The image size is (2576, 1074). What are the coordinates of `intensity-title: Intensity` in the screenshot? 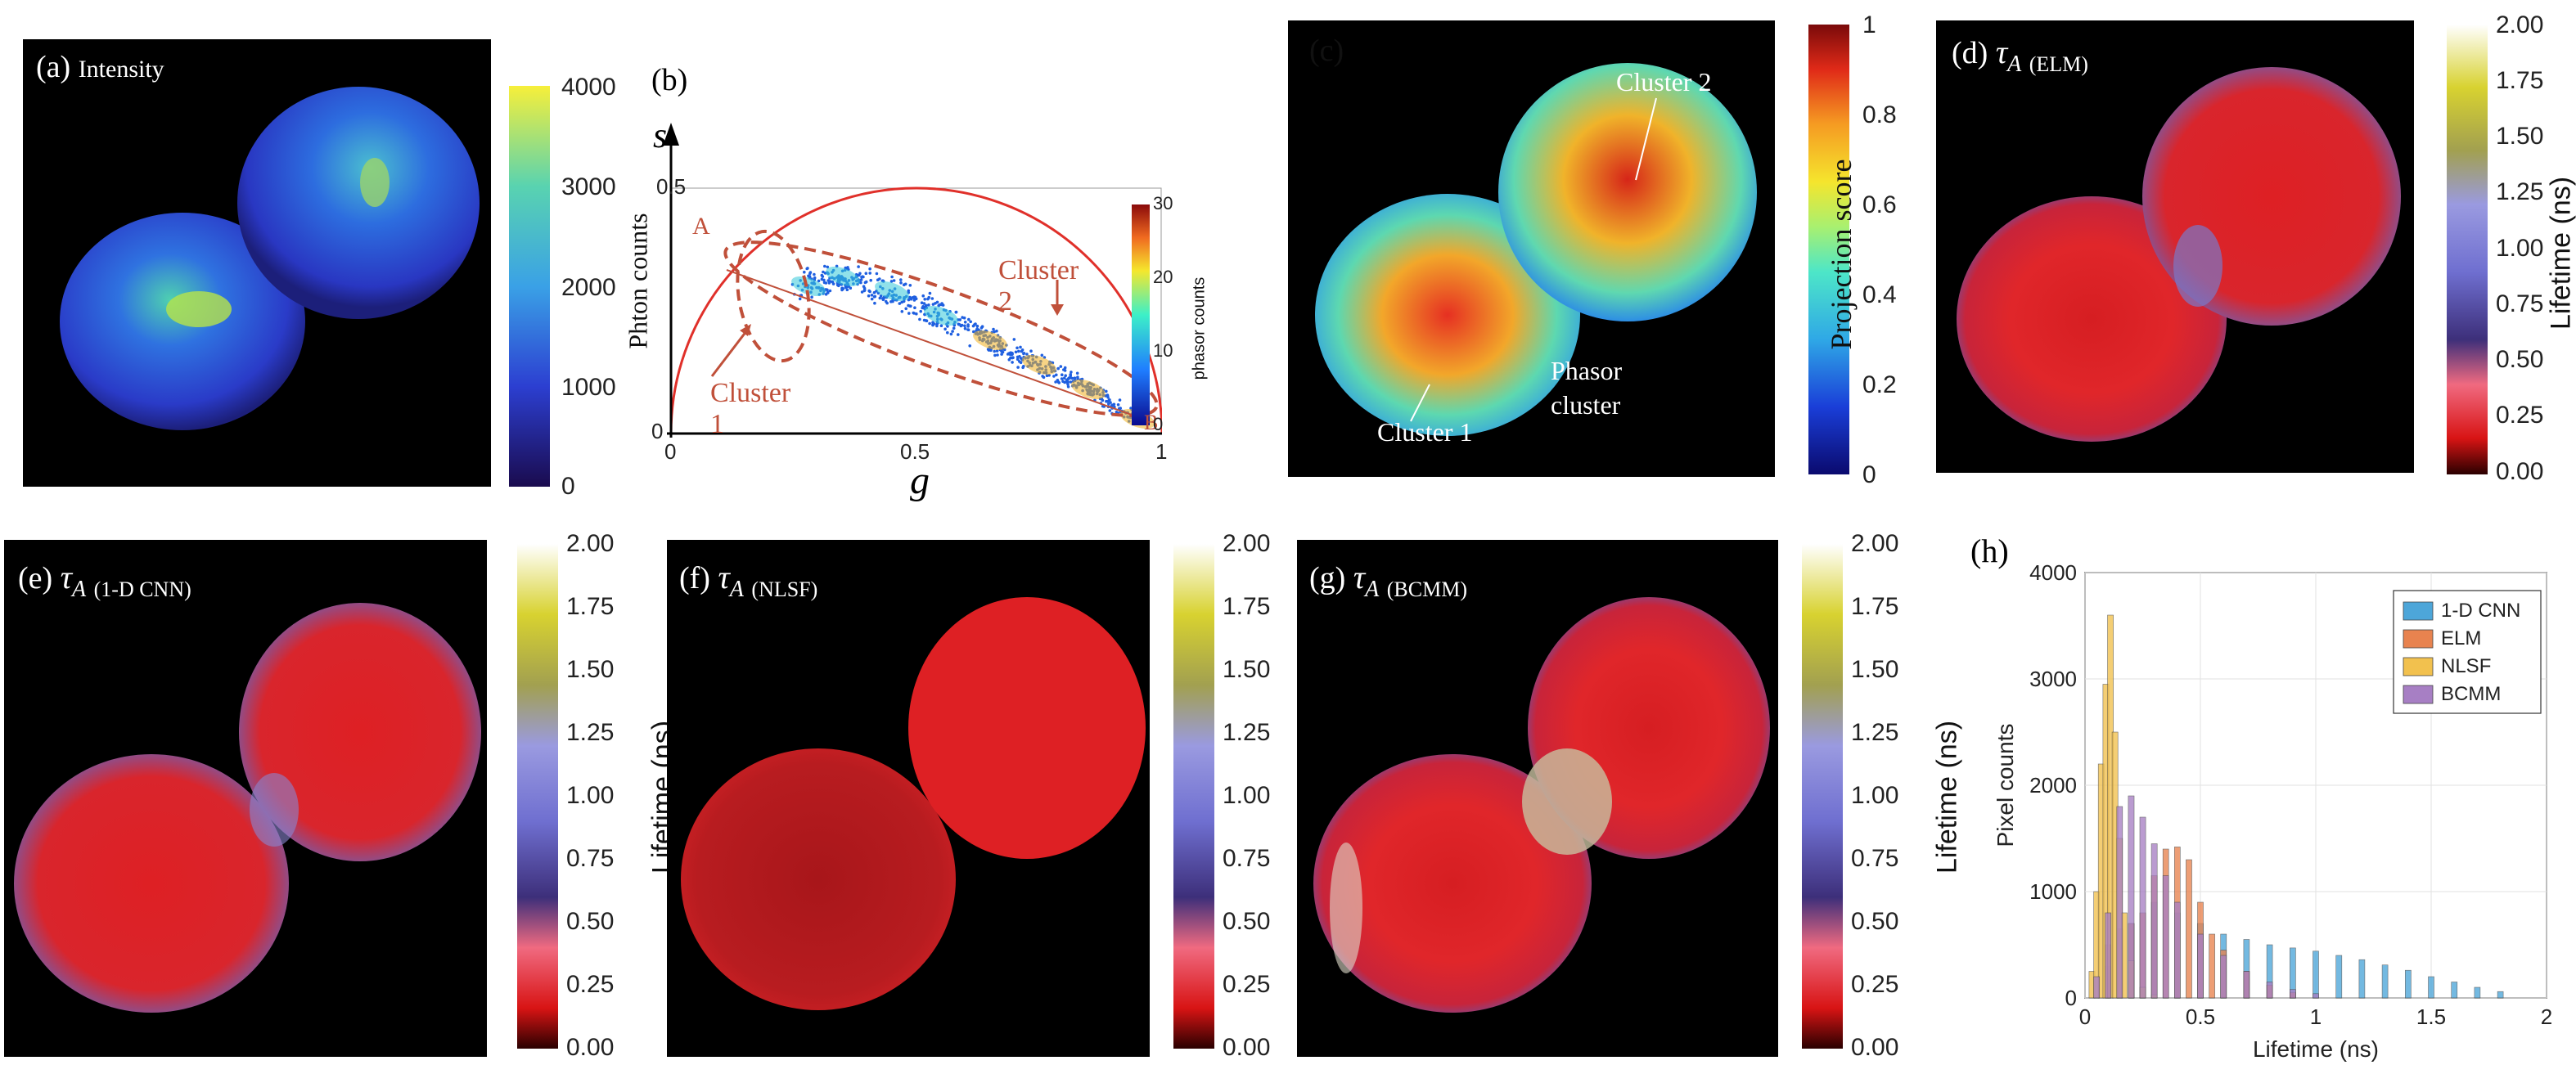 It's located at (121, 69).